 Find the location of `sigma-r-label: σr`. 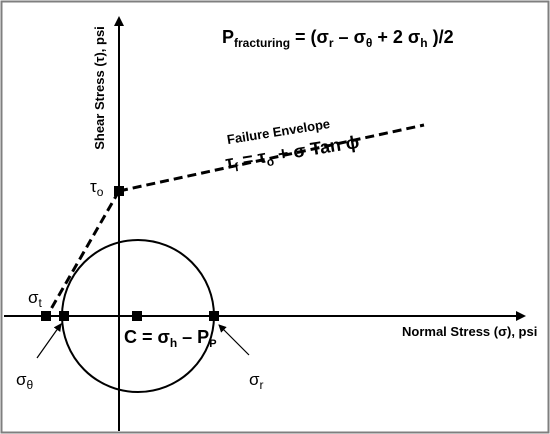

sigma-r-label: σr is located at coordinates (256, 381).